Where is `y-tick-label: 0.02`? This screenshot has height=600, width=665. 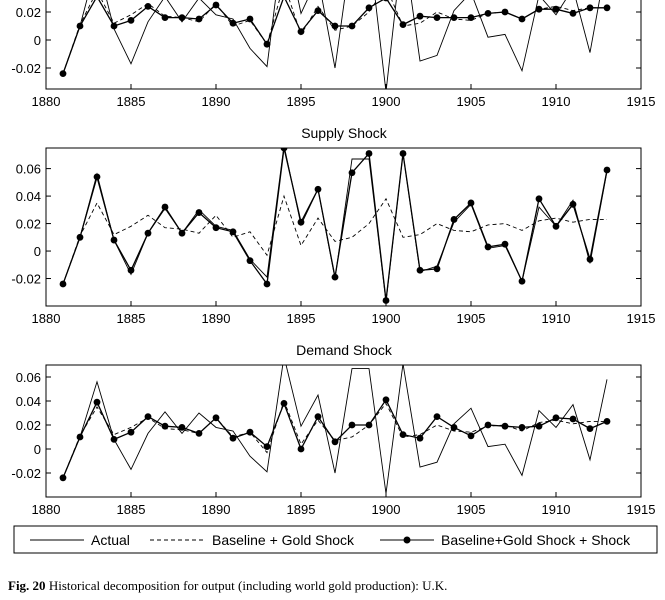
y-tick-label: 0.02 is located at coordinates (28, 224).